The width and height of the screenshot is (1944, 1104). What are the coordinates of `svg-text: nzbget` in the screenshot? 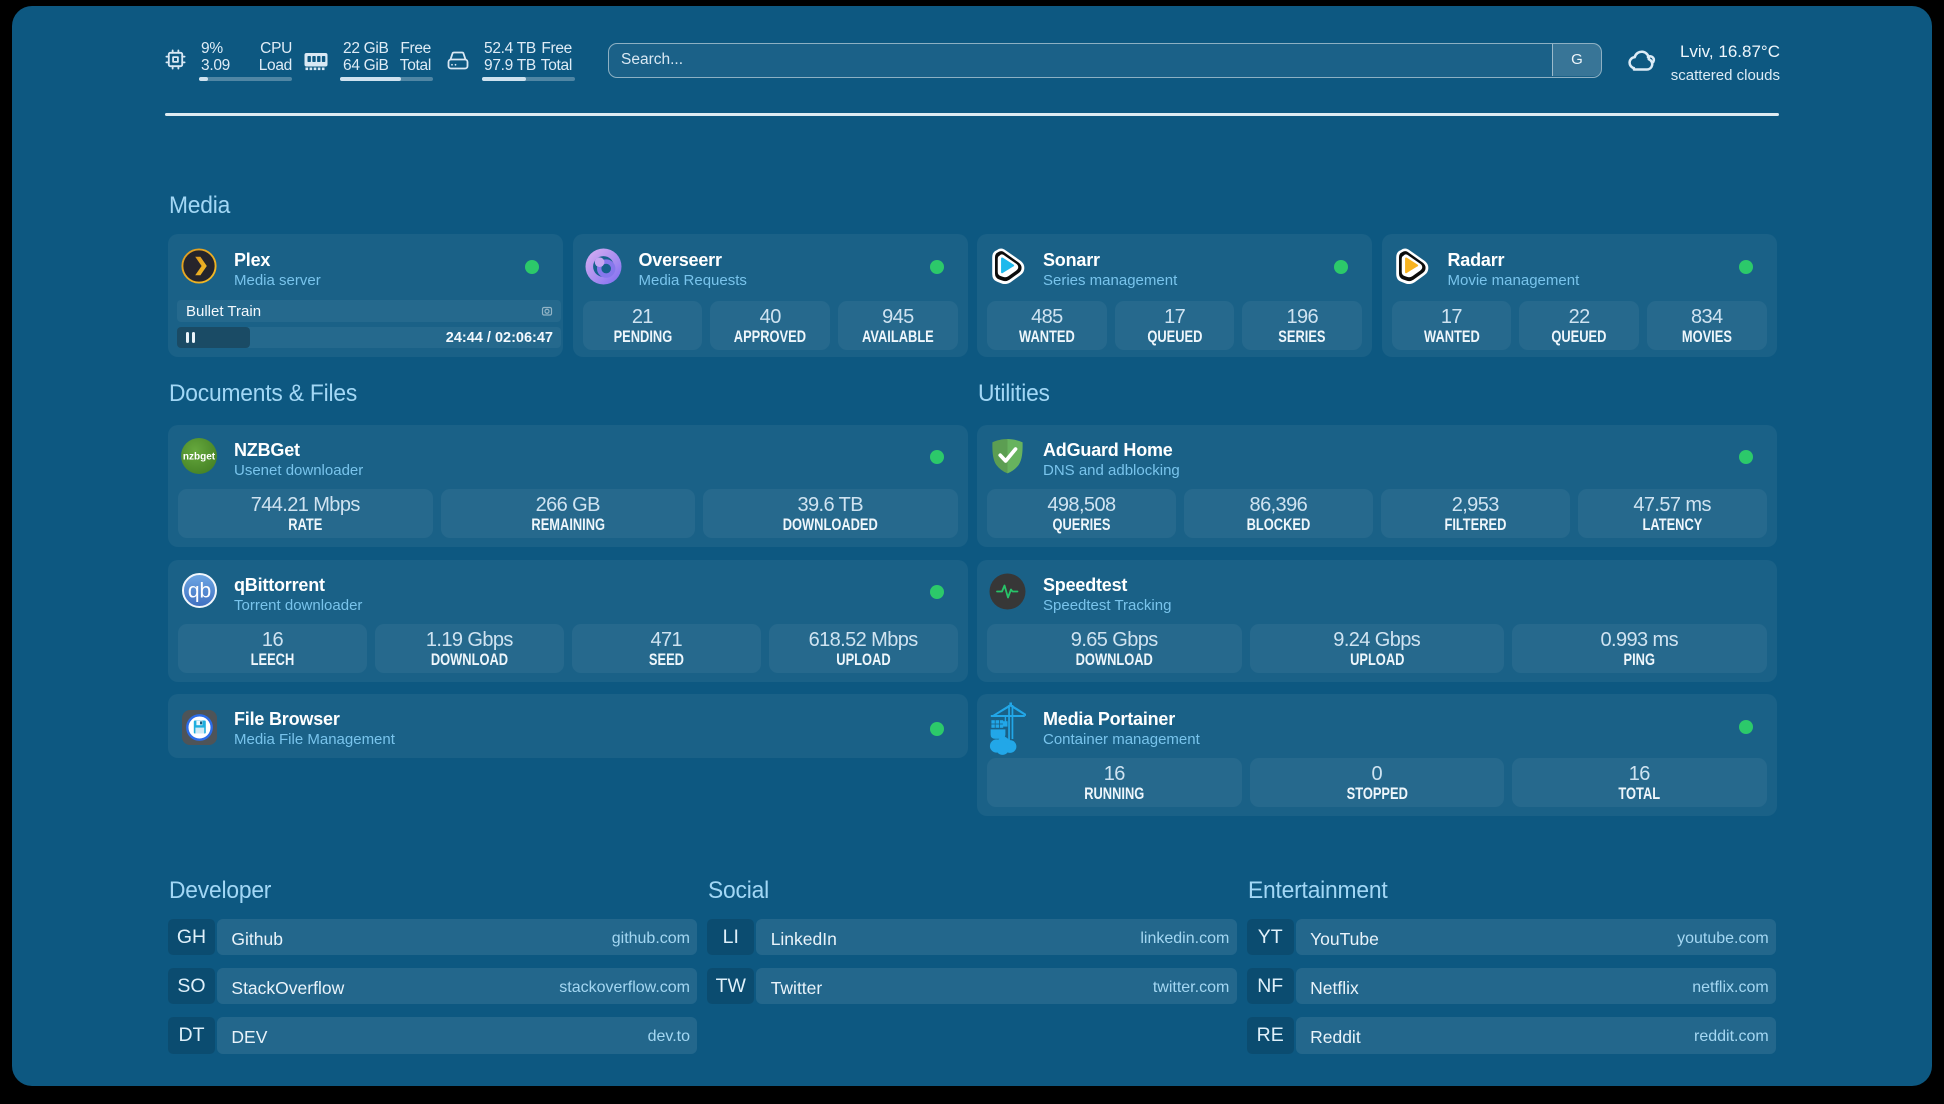 It's located at (199, 457).